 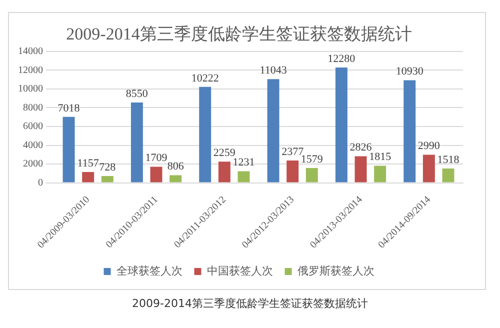 I want to click on y-tick-label: 0, so click(x=40, y=182).